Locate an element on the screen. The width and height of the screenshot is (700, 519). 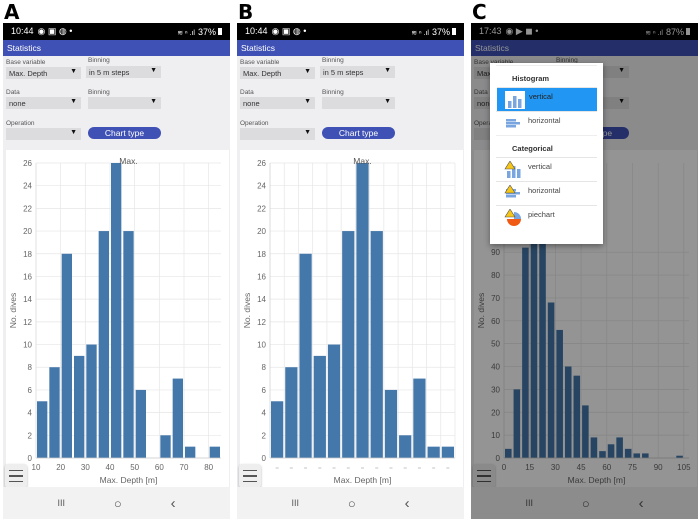
chart-type-option-histogram-vertical: vertical is located at coordinates (547, 99).